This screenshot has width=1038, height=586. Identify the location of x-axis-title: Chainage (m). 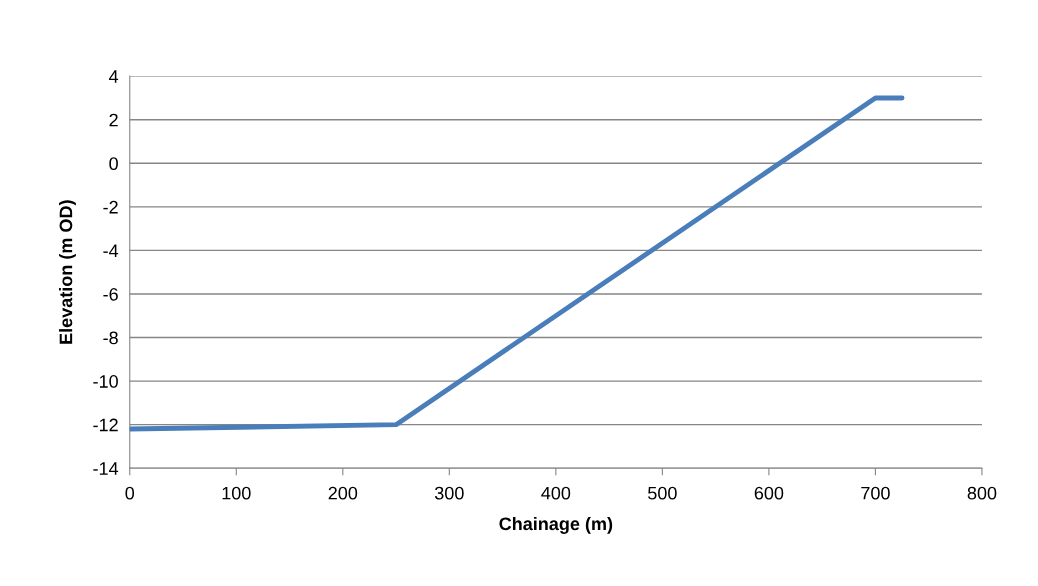
(556, 525).